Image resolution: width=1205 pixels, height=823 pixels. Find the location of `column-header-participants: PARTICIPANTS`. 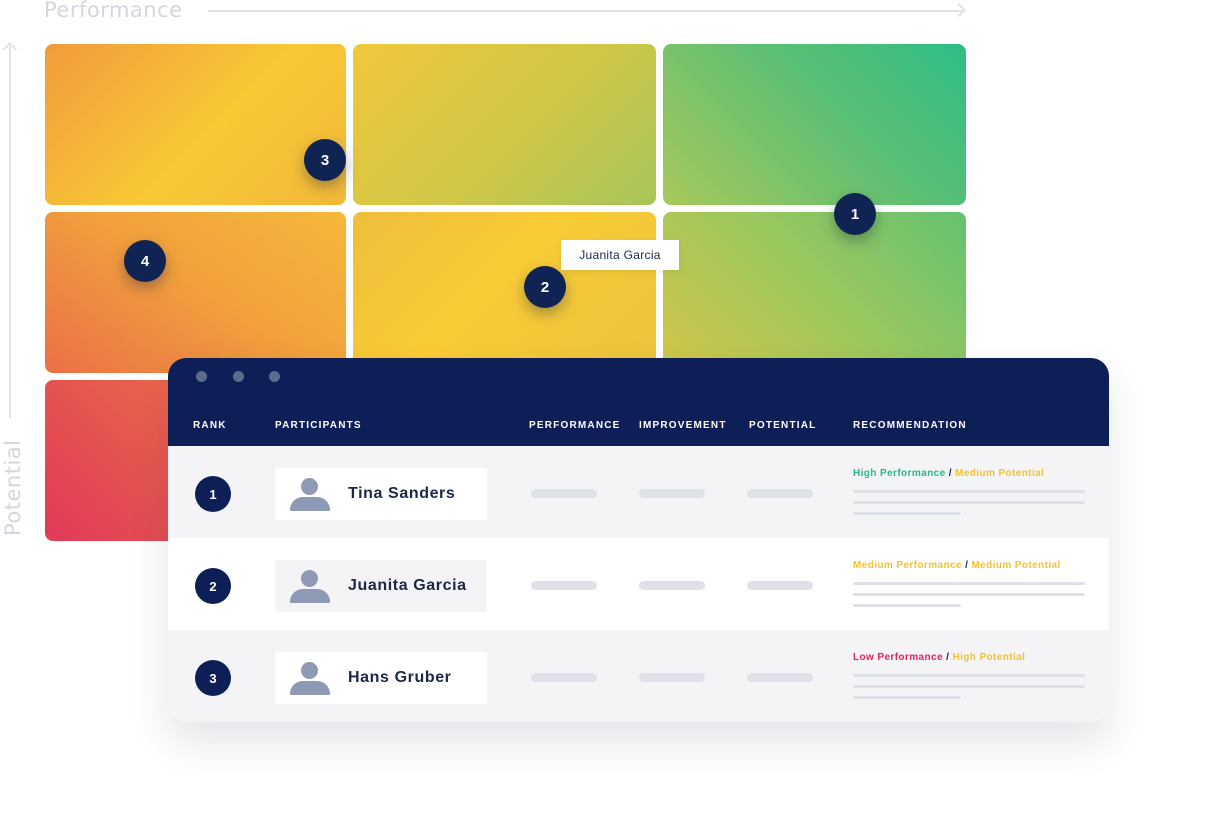

column-header-participants: PARTICIPANTS is located at coordinates (318, 425).